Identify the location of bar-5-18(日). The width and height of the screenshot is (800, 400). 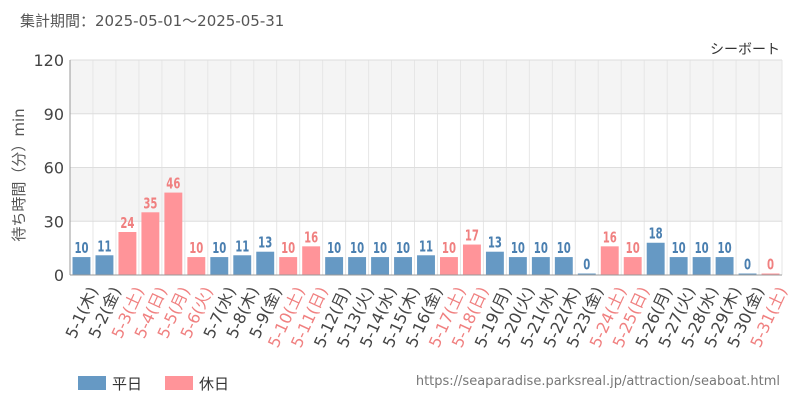
(471, 259).